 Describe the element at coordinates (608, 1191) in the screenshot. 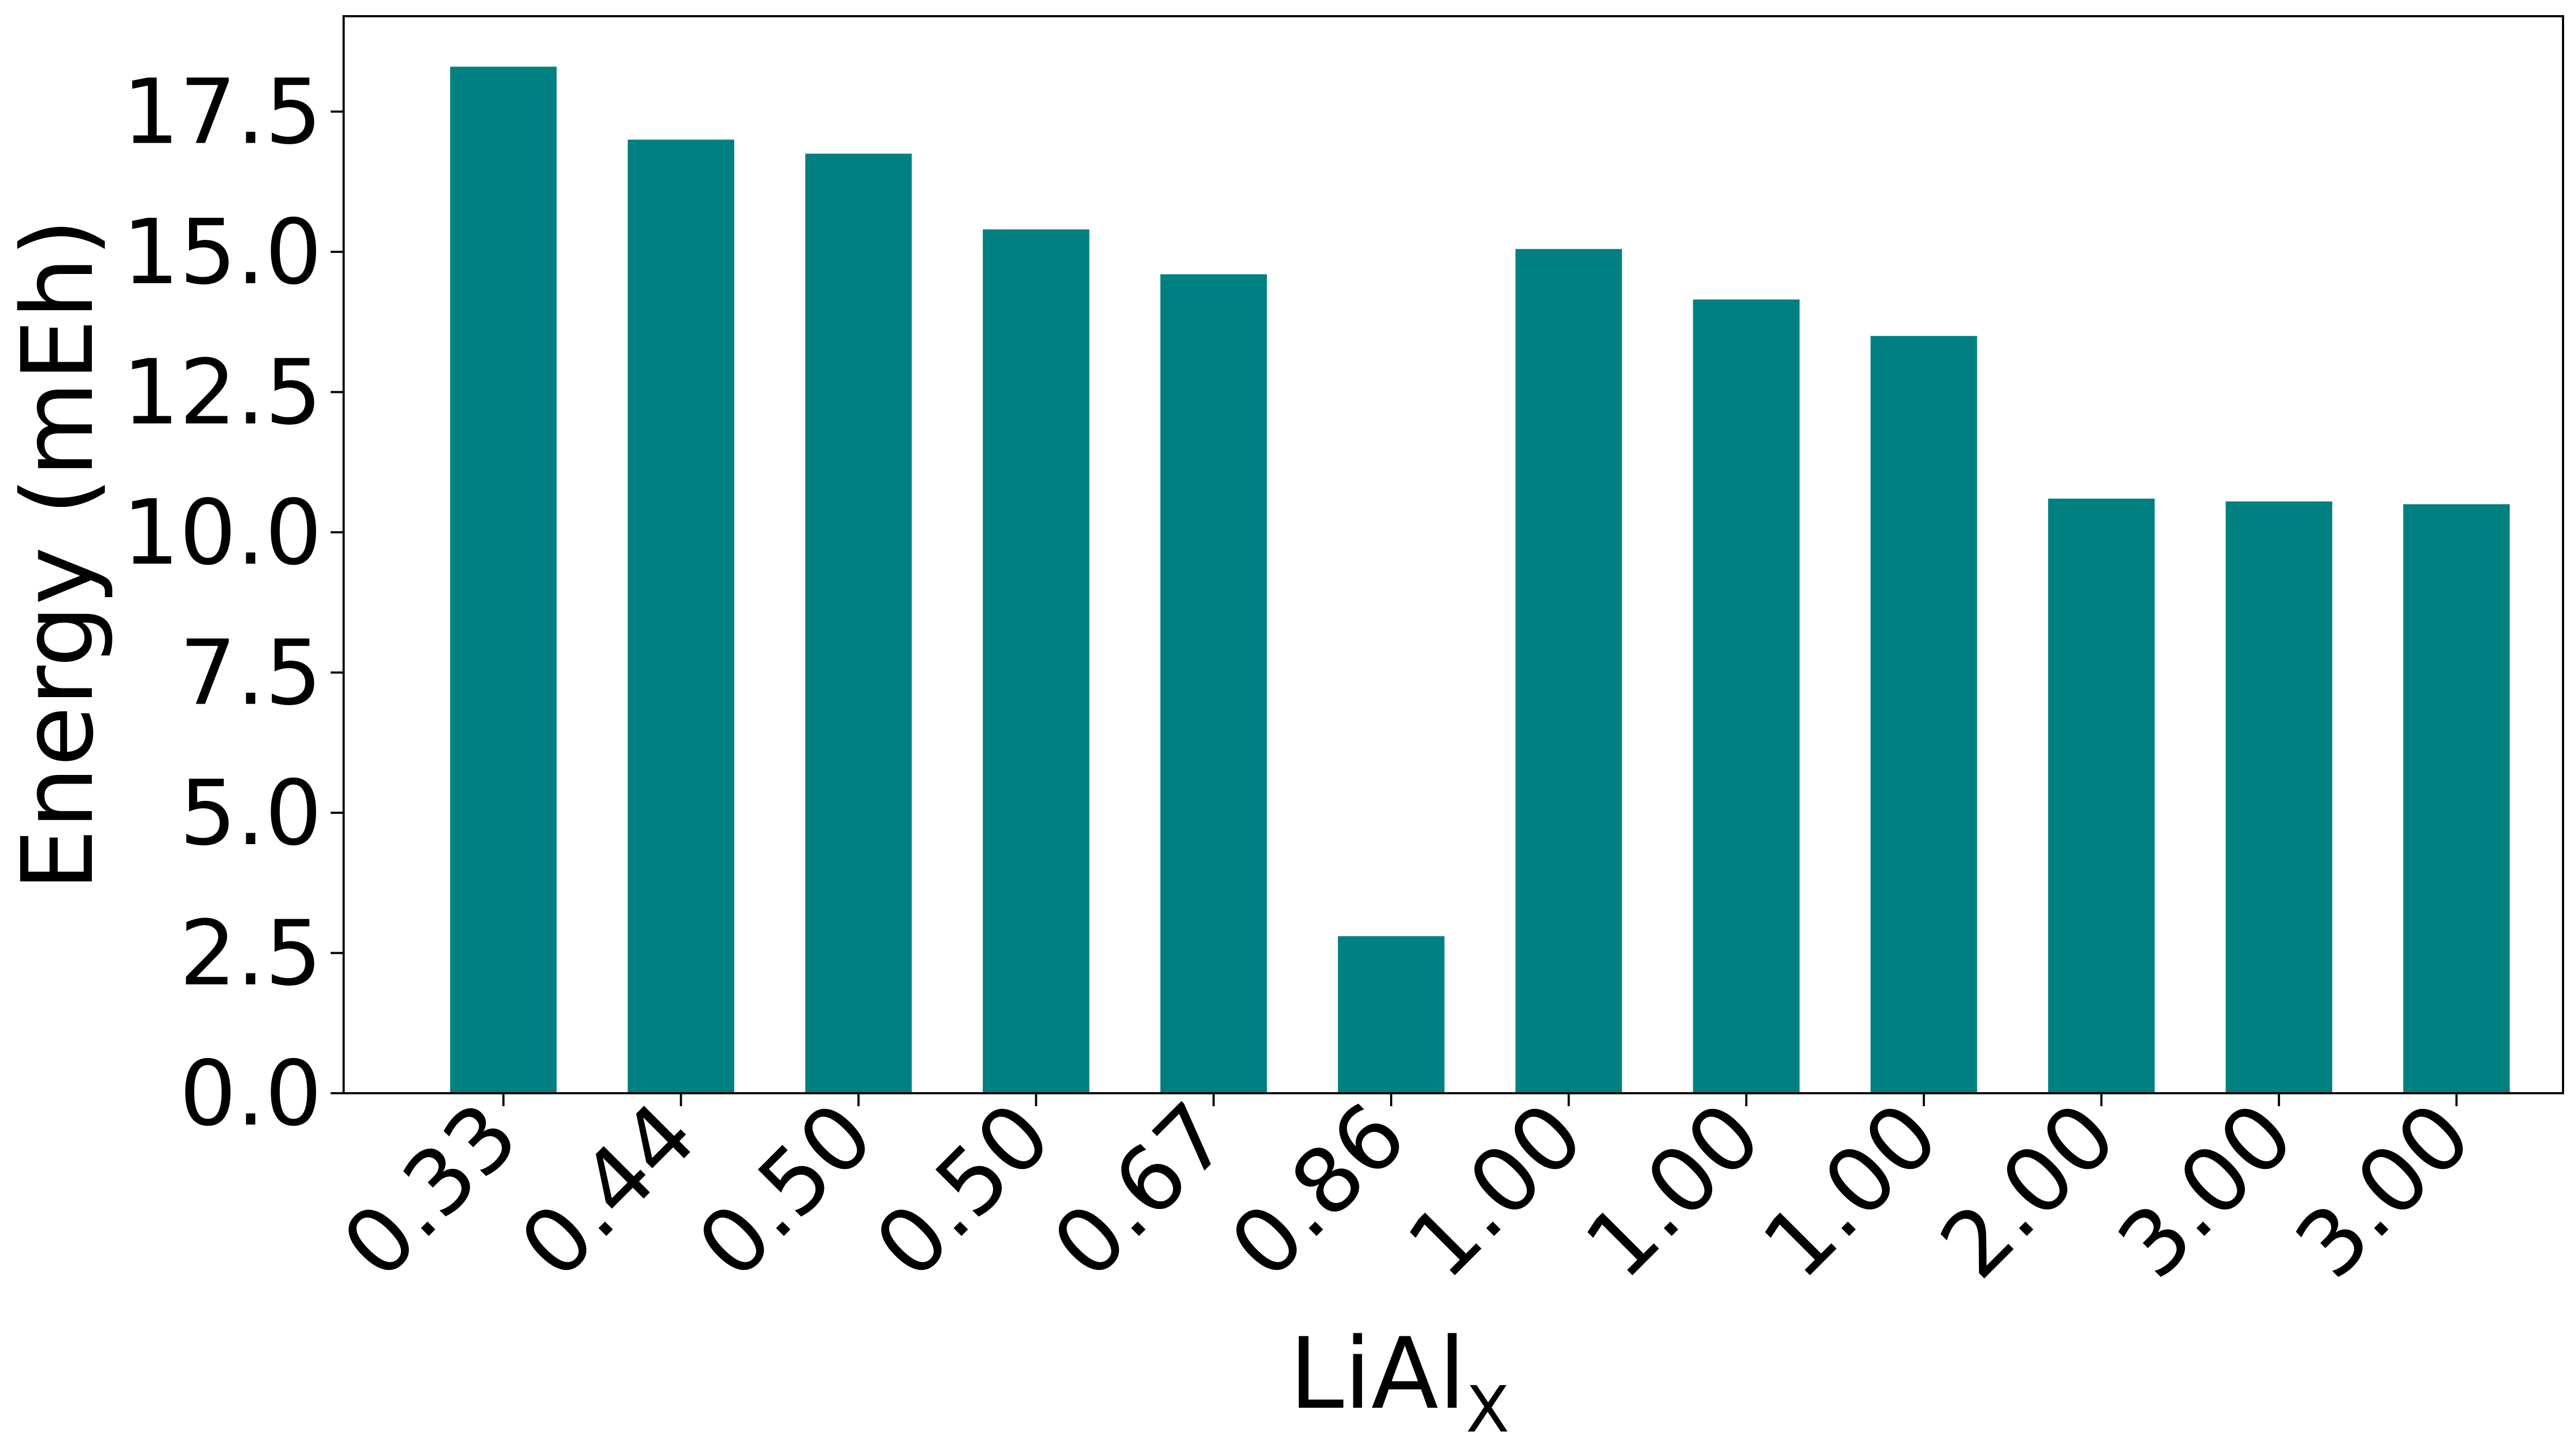

I see `x-tick-label-1: 0.44` at that location.